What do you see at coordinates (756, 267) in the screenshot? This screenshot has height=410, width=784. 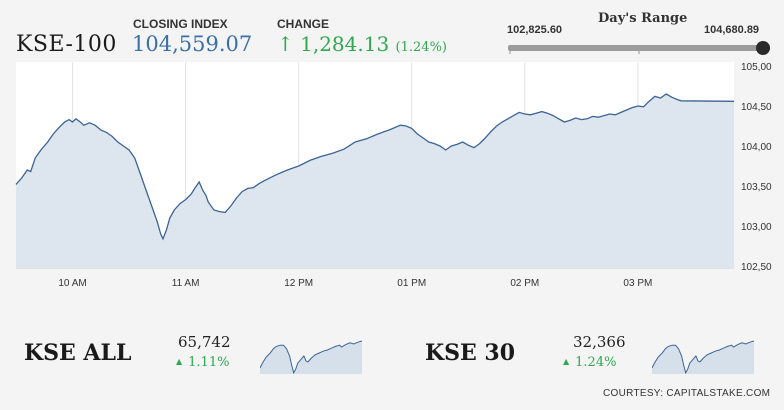 I see `y-tick-label: 102,50` at bounding box center [756, 267].